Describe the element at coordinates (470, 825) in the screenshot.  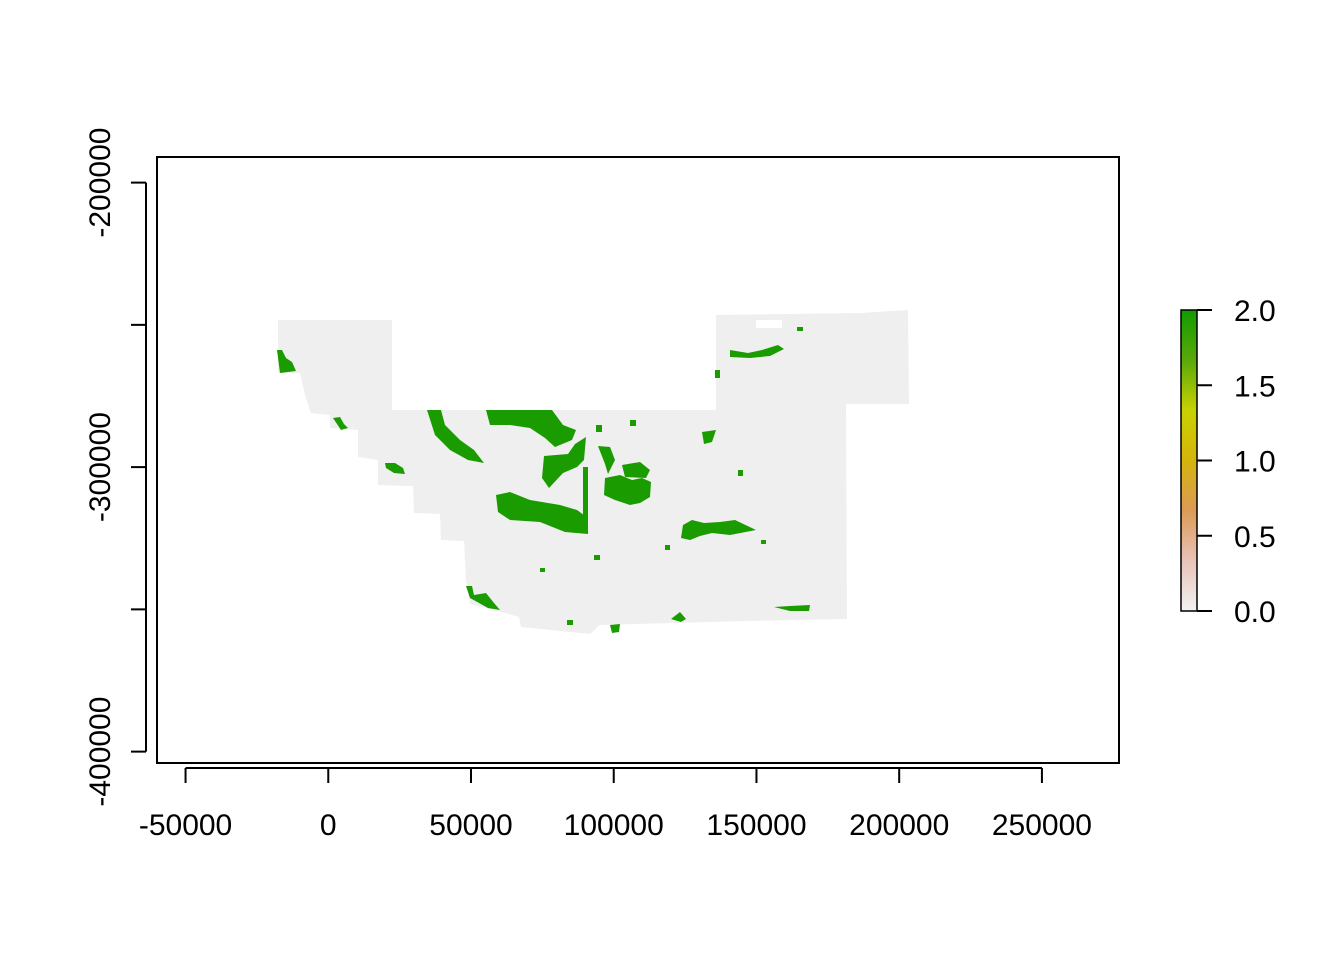
I see `x-tick-label: 50000` at that location.